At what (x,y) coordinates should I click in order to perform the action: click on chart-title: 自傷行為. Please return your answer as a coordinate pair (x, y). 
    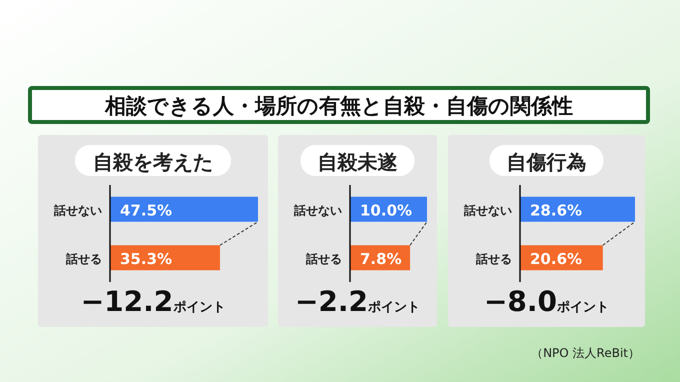
    Looking at the image, I should click on (546, 162).